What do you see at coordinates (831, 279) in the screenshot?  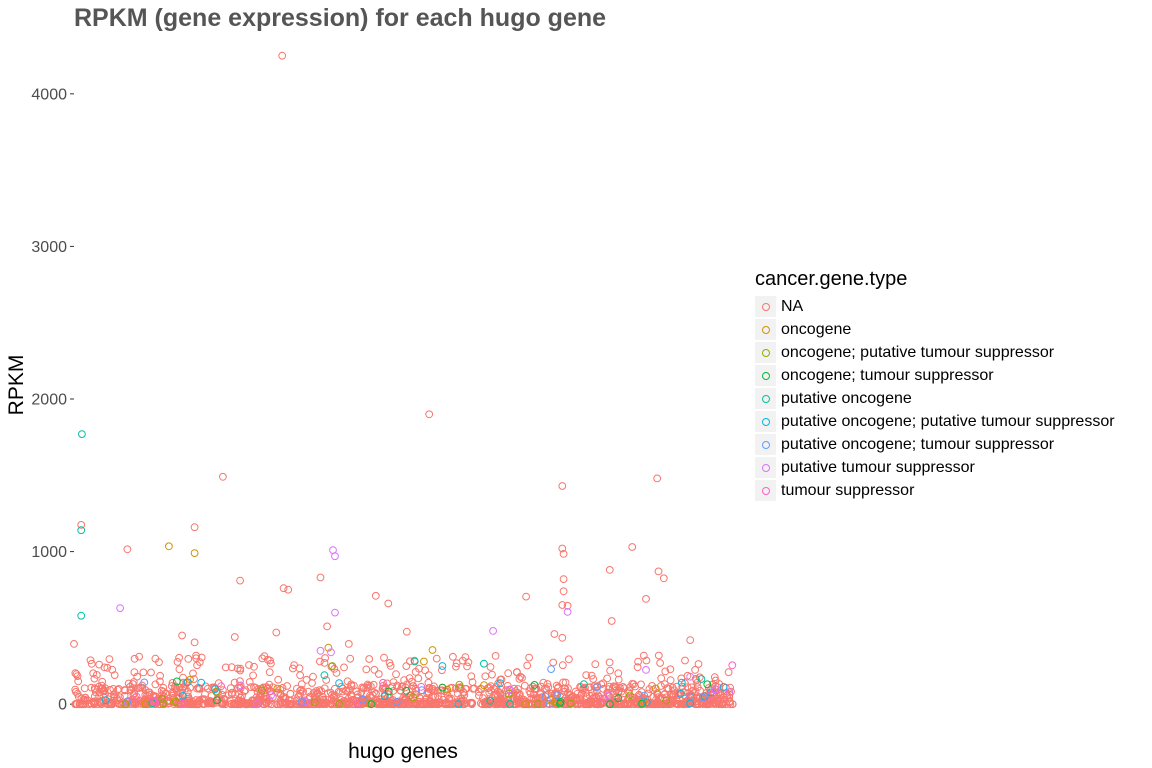 I see `legend-title: cancer.gene.type` at bounding box center [831, 279].